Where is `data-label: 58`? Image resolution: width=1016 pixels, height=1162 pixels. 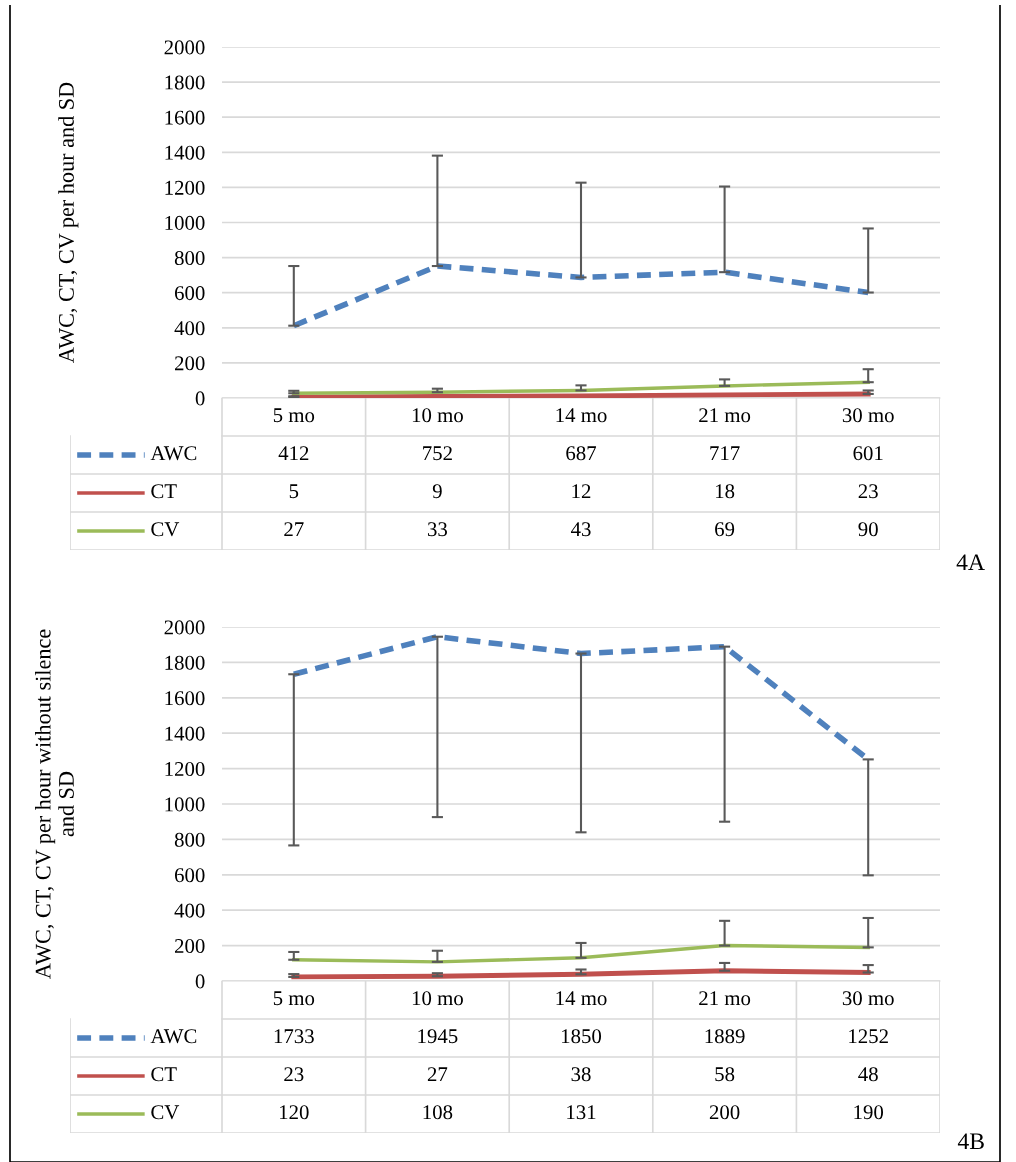 data-label: 58 is located at coordinates (725, 1074).